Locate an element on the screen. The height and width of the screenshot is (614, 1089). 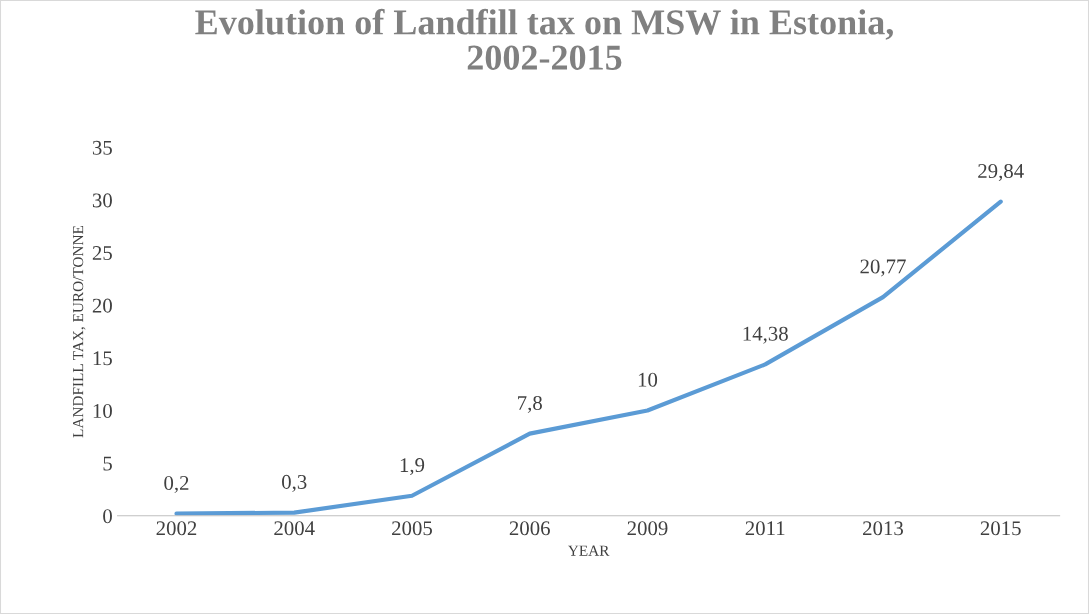
x-tick-label: 2009 is located at coordinates (647, 528).